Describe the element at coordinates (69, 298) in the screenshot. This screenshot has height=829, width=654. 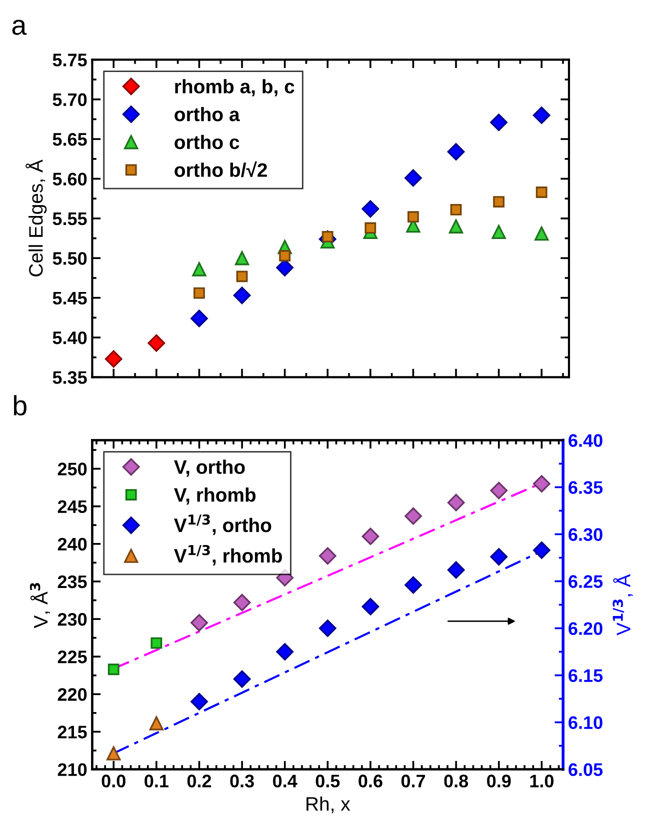
I see `y-tick-label: 5.45` at that location.